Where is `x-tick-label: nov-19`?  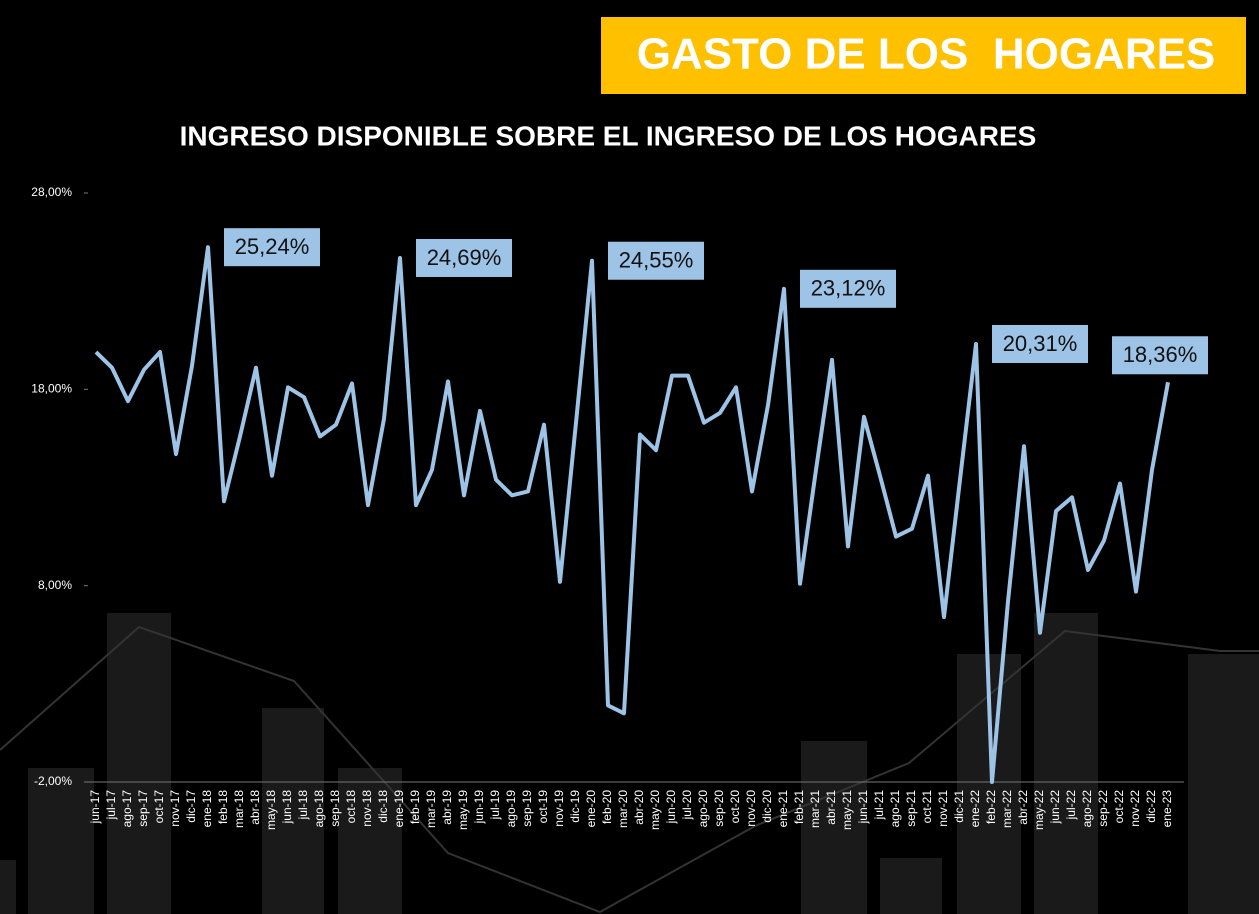
x-tick-label: nov-19 is located at coordinates (559, 808).